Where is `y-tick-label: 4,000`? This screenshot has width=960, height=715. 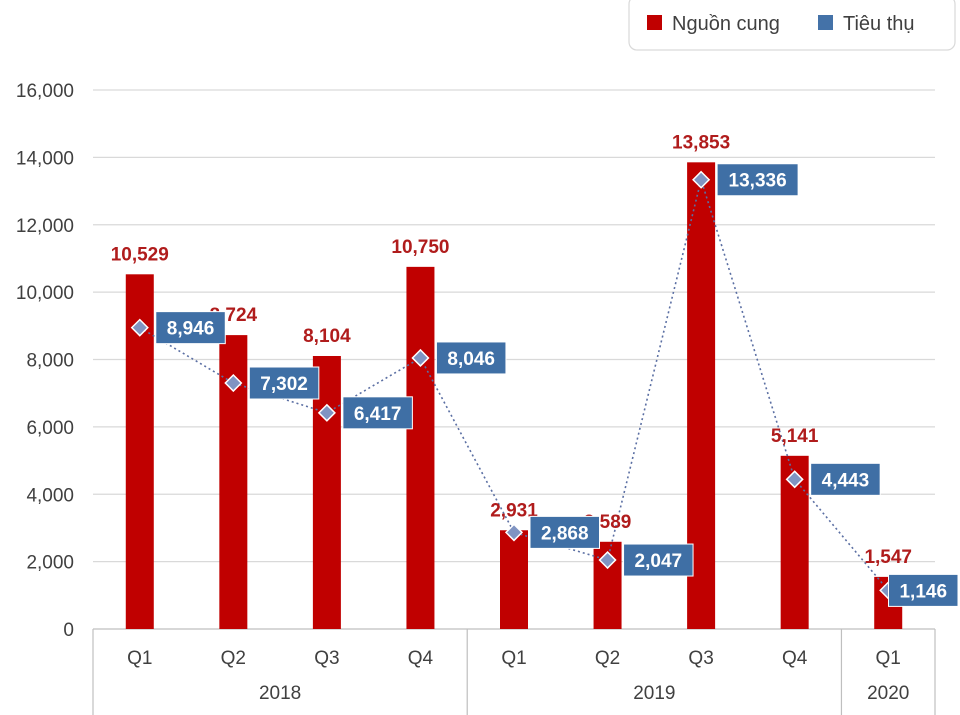
y-tick-label: 4,000 is located at coordinates (50, 495).